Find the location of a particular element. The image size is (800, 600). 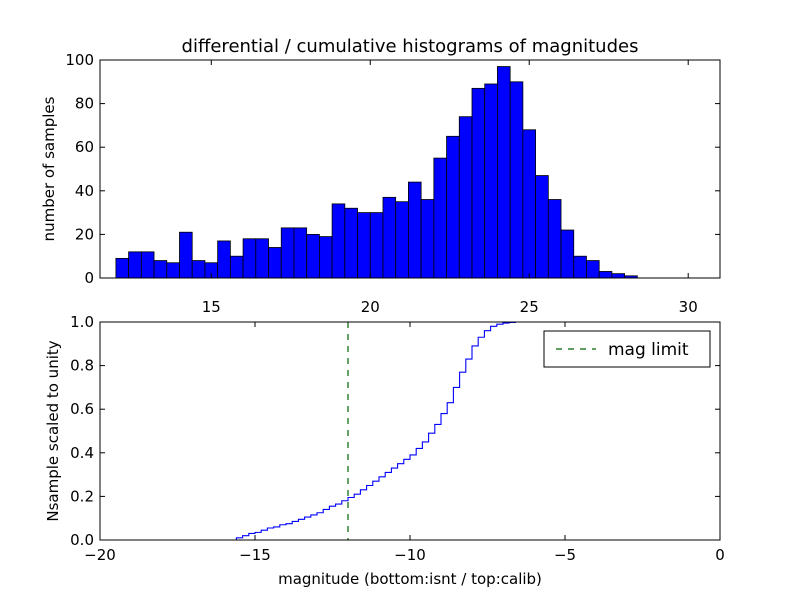

y-tick-label: 0.8 is located at coordinates (82, 366).